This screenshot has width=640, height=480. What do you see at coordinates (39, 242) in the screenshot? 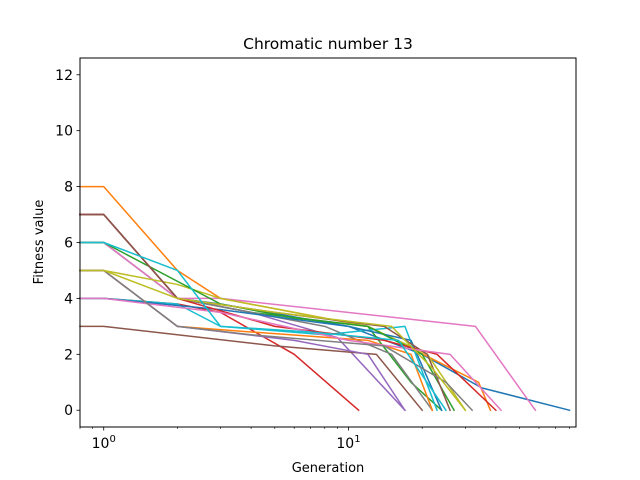
I see `y-axis-label: Fitness value` at bounding box center [39, 242].